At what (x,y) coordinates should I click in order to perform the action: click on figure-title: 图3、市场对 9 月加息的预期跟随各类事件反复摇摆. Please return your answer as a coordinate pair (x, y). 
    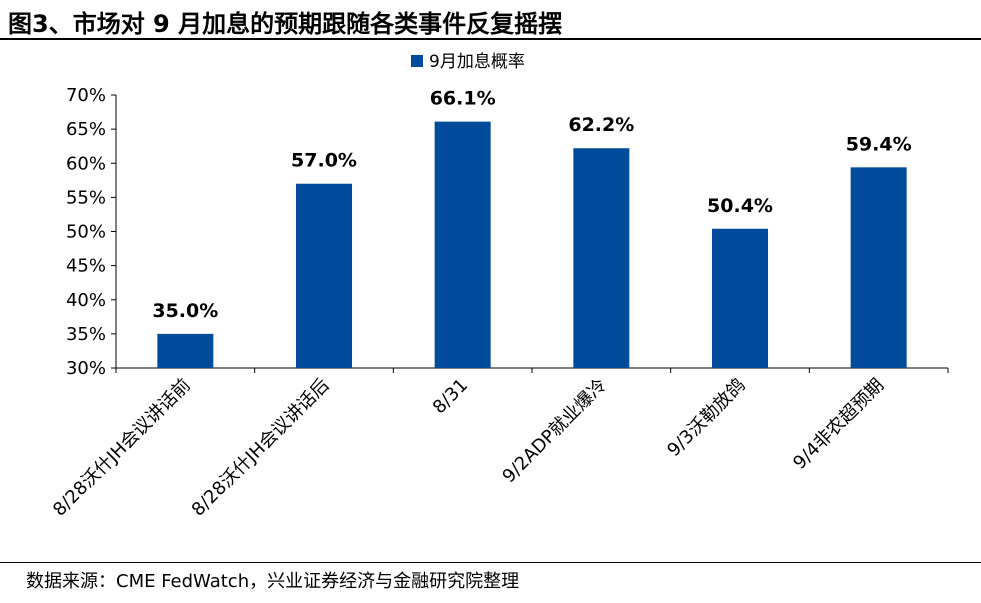
    Looking at the image, I should click on (285, 24).